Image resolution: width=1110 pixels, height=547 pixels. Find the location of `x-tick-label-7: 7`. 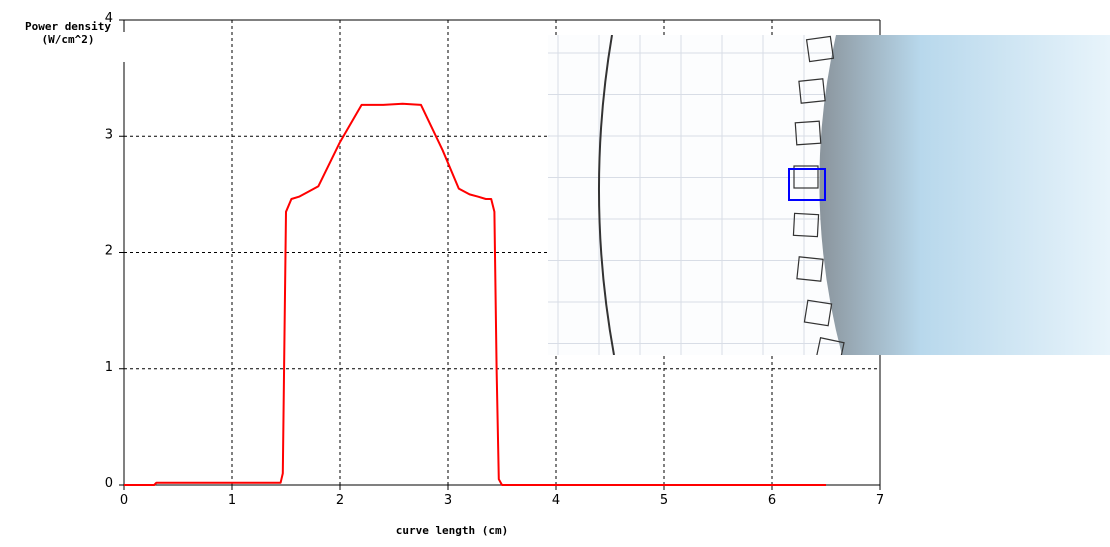

x-tick-label-7: 7 is located at coordinates (880, 500).